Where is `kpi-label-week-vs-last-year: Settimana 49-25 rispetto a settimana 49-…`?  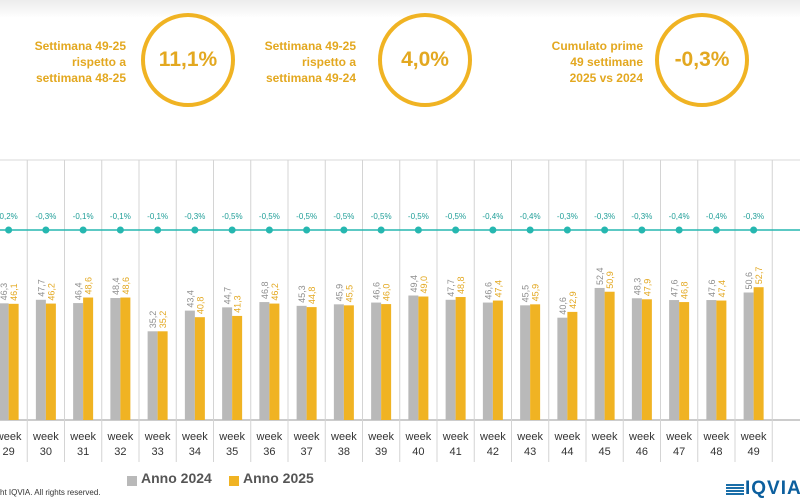 kpi-label-week-vs-last-year: Settimana 49-25 rispetto a settimana 49-… is located at coordinates (286, 62).